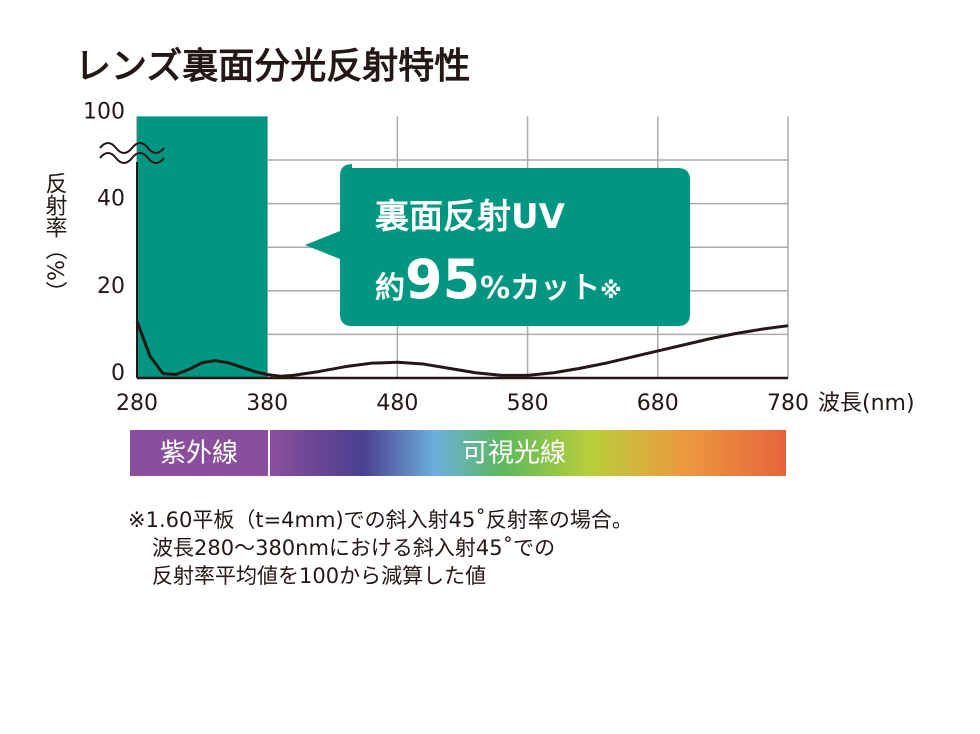 Image resolution: width=980 pixels, height=734 pixels. I want to click on x-tick-label: 380, so click(267, 403).